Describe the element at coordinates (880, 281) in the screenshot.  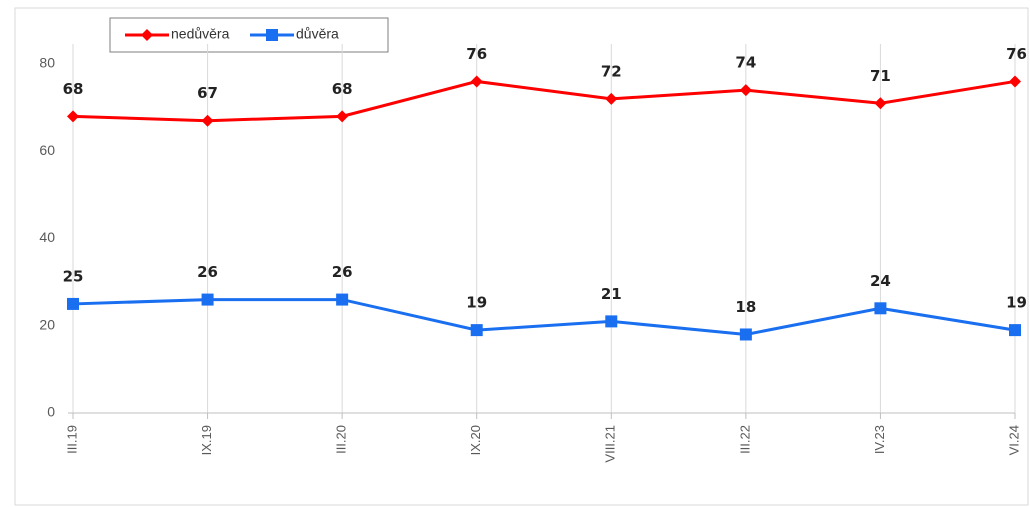
I see `data-label: 24` at that location.